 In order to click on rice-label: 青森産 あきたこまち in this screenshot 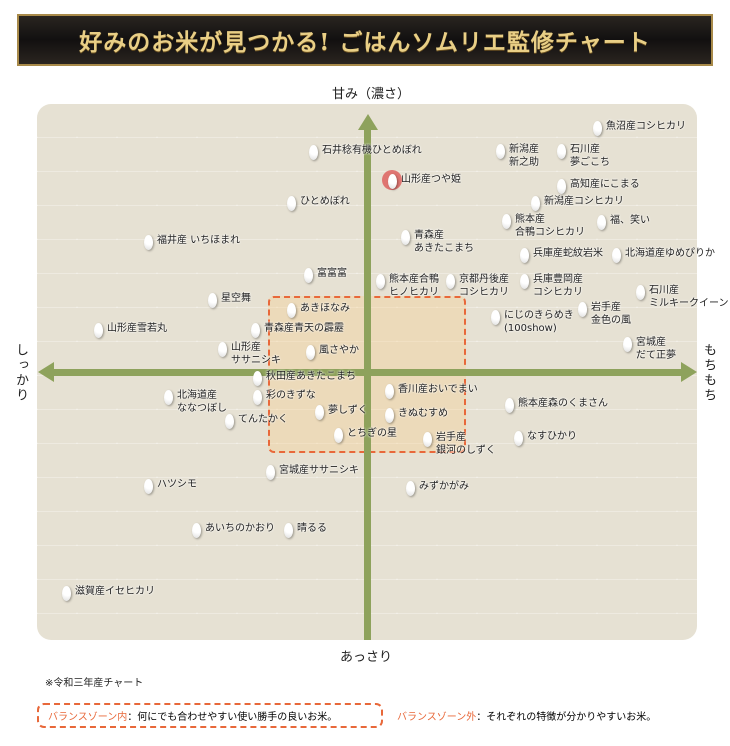, I will do `click(444, 242)`.